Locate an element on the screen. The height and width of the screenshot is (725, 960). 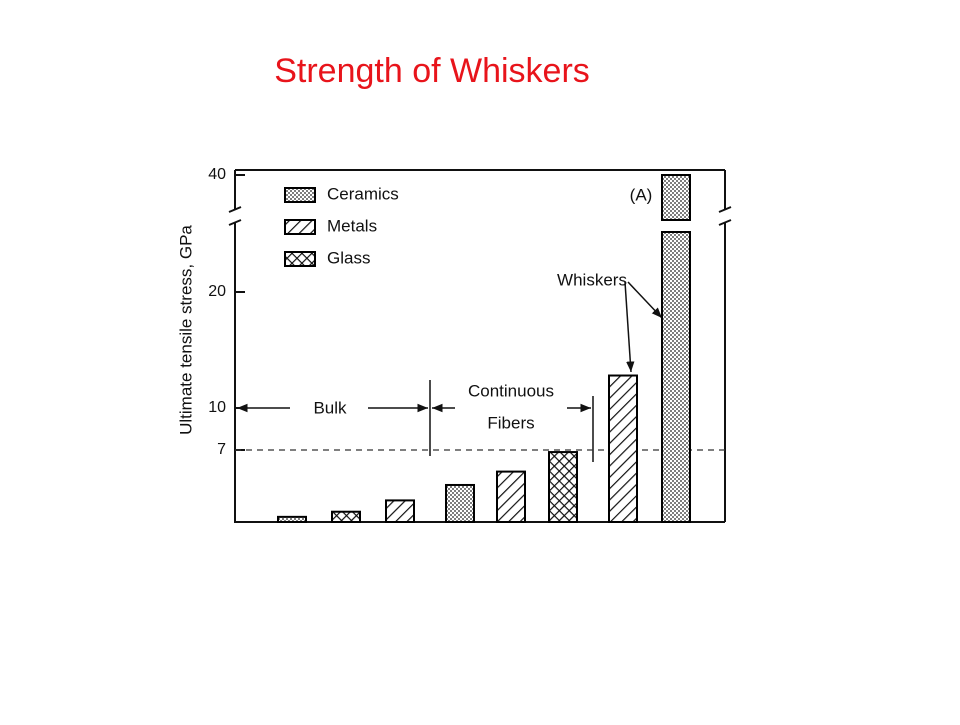
legend-label: Ceramics is located at coordinates (363, 193).